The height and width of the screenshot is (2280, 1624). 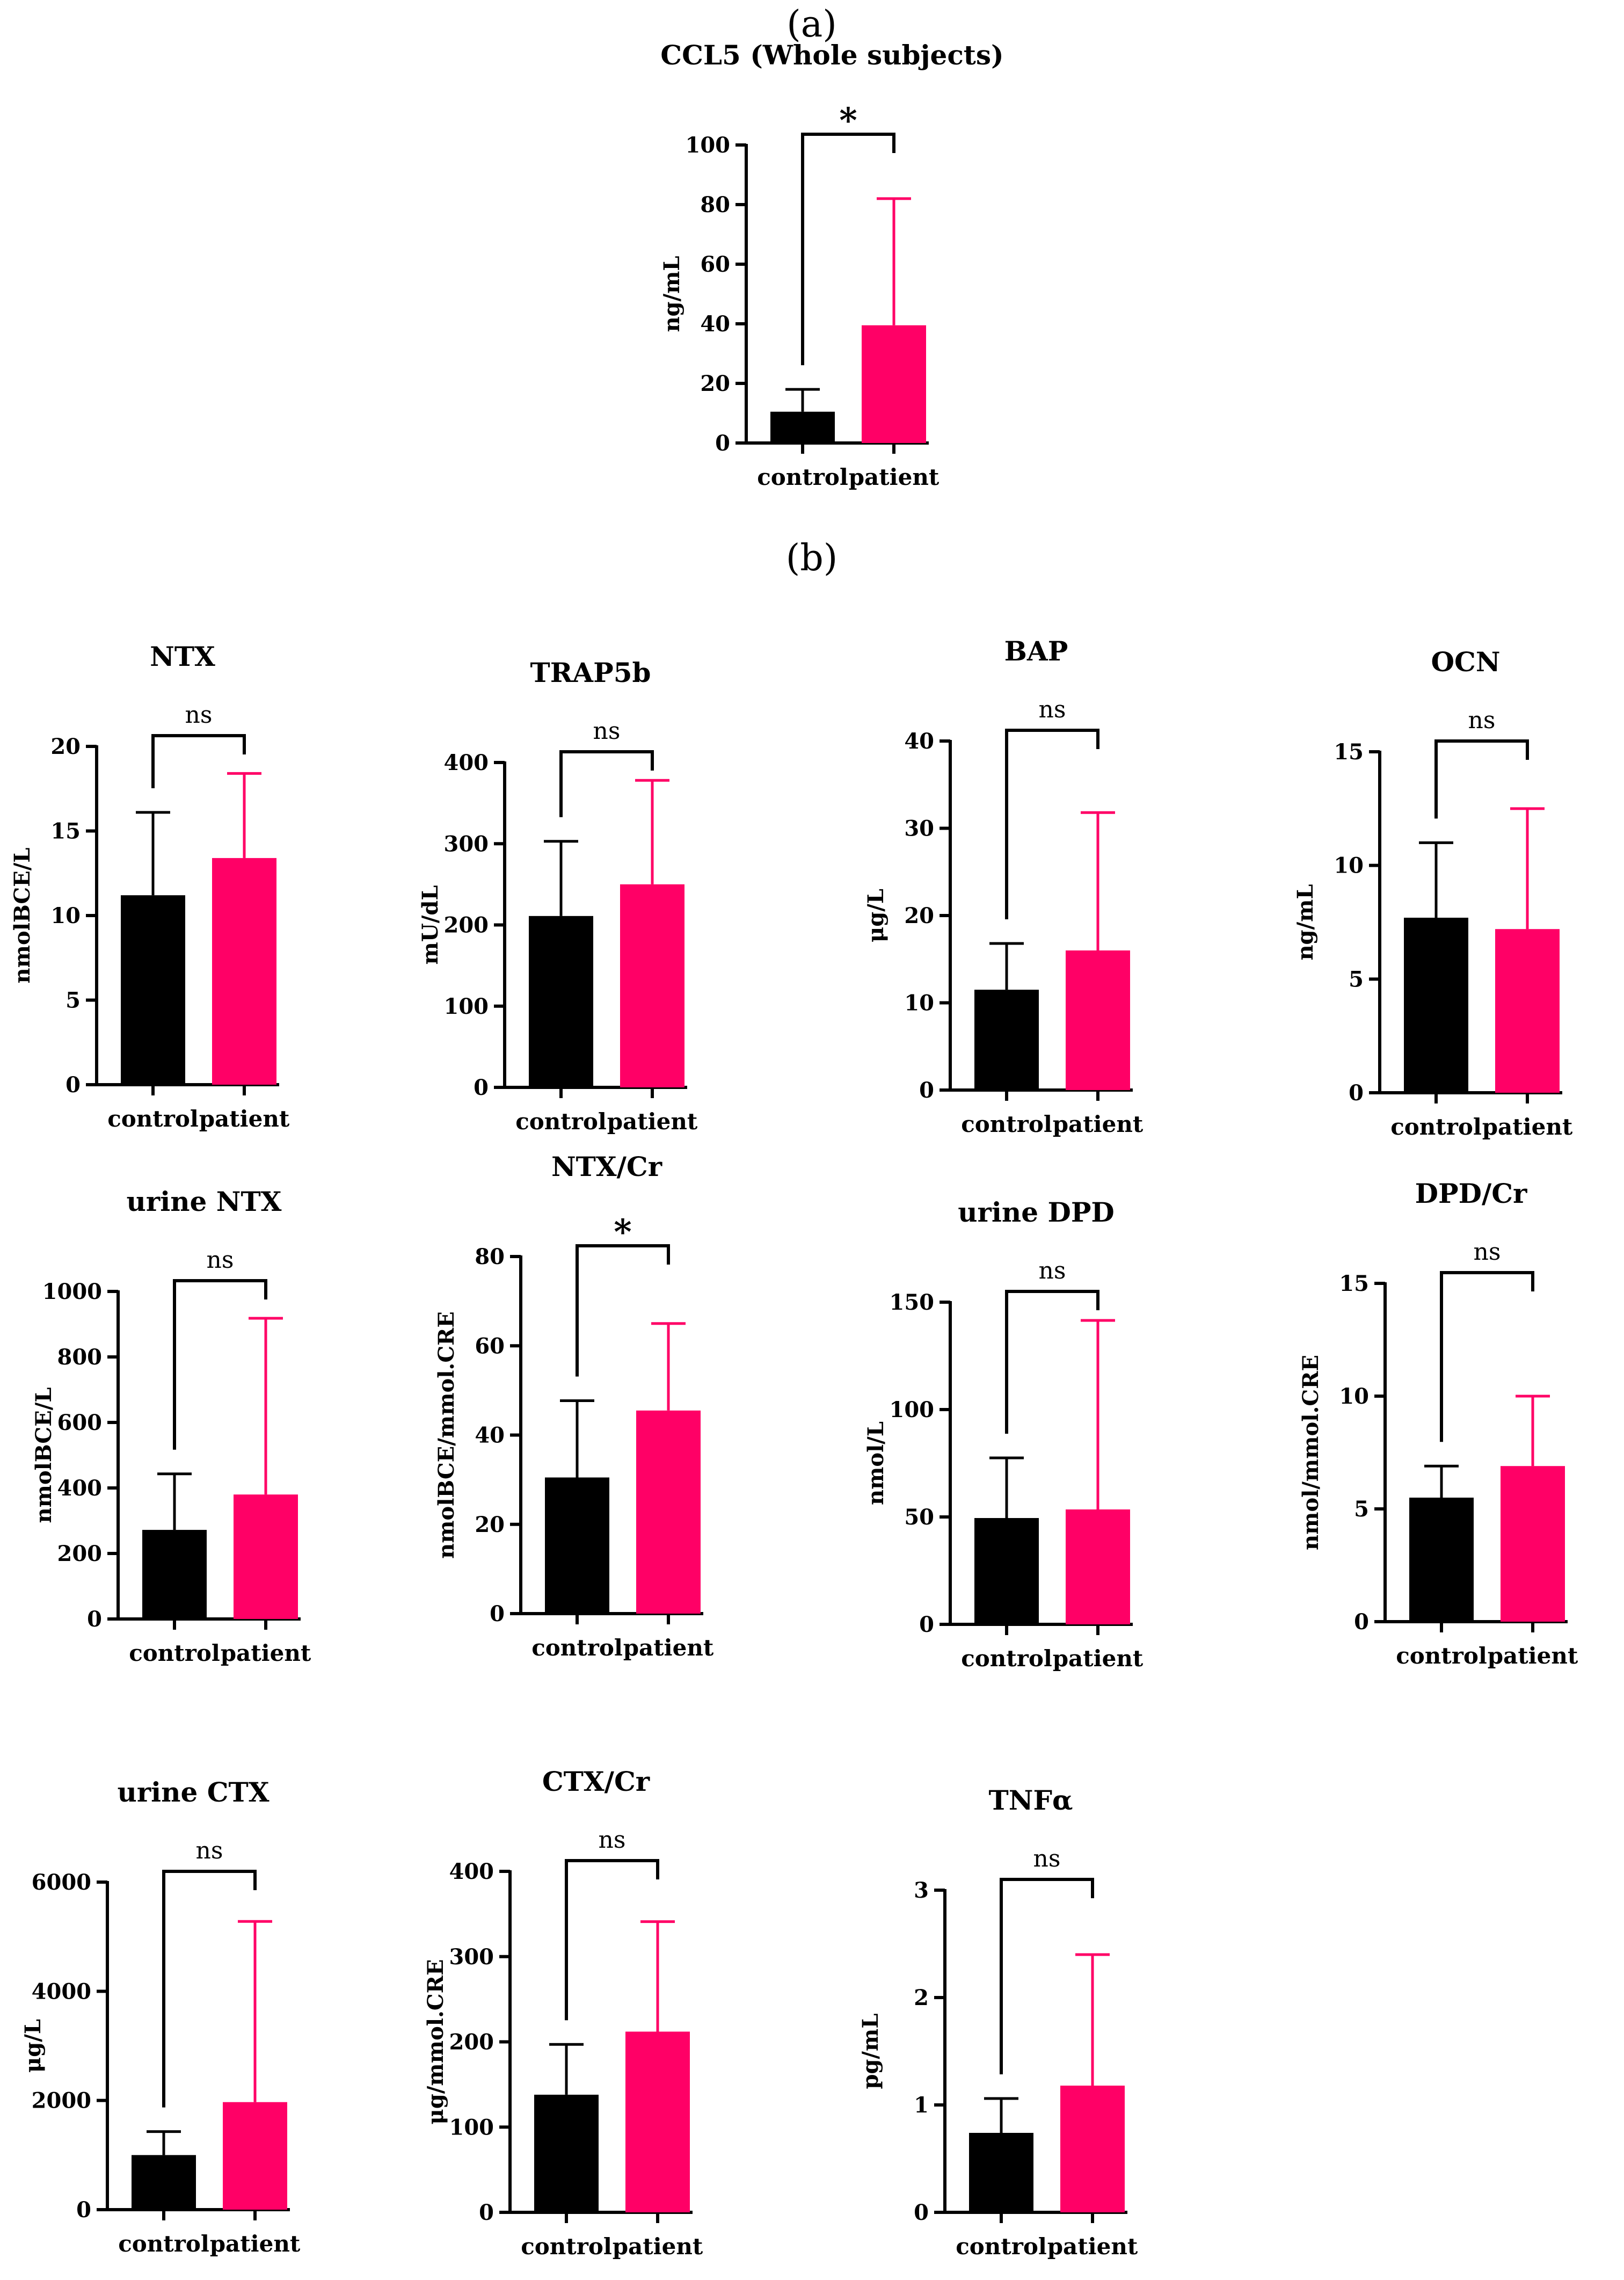 I want to click on chart-title: urine DPD, so click(x=1036, y=1212).